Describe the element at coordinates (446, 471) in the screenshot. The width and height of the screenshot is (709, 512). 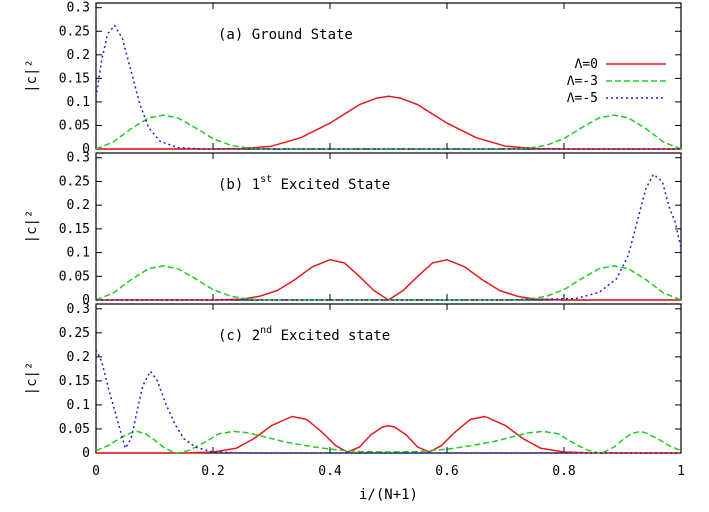
I see `x-tick-label: 0.6` at that location.